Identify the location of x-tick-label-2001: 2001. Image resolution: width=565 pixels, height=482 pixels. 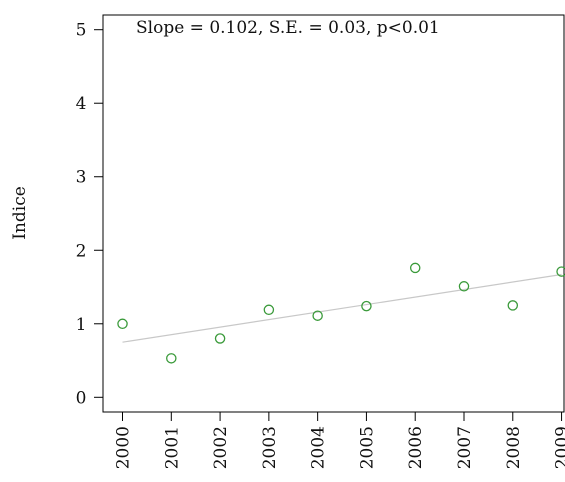
(172, 447).